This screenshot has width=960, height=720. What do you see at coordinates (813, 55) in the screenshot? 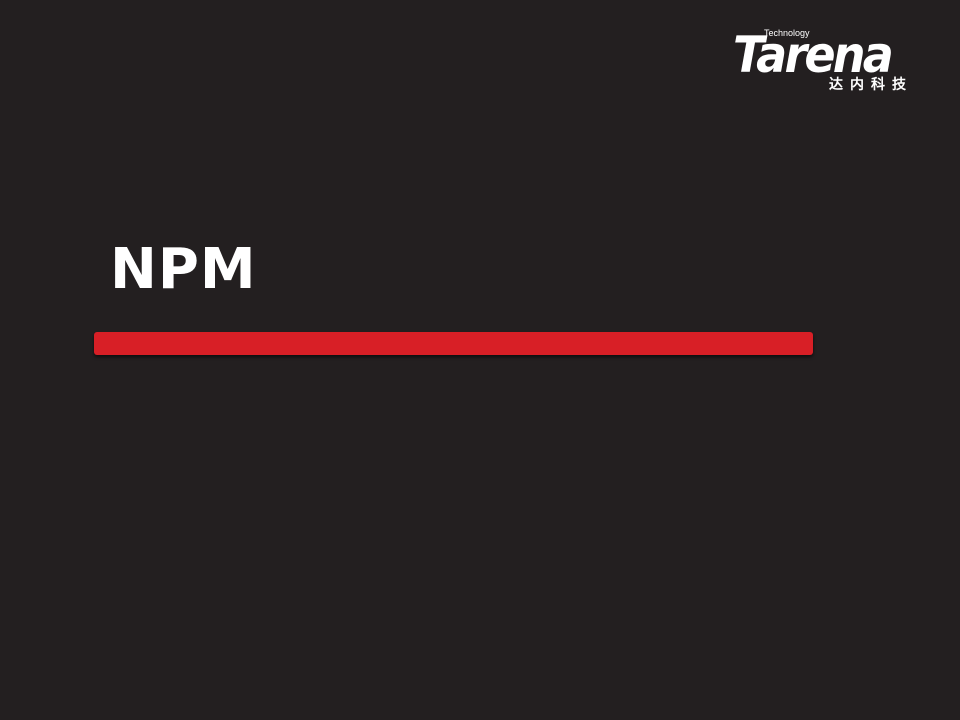
I see `logo-wordmark: Tarena` at bounding box center [813, 55].